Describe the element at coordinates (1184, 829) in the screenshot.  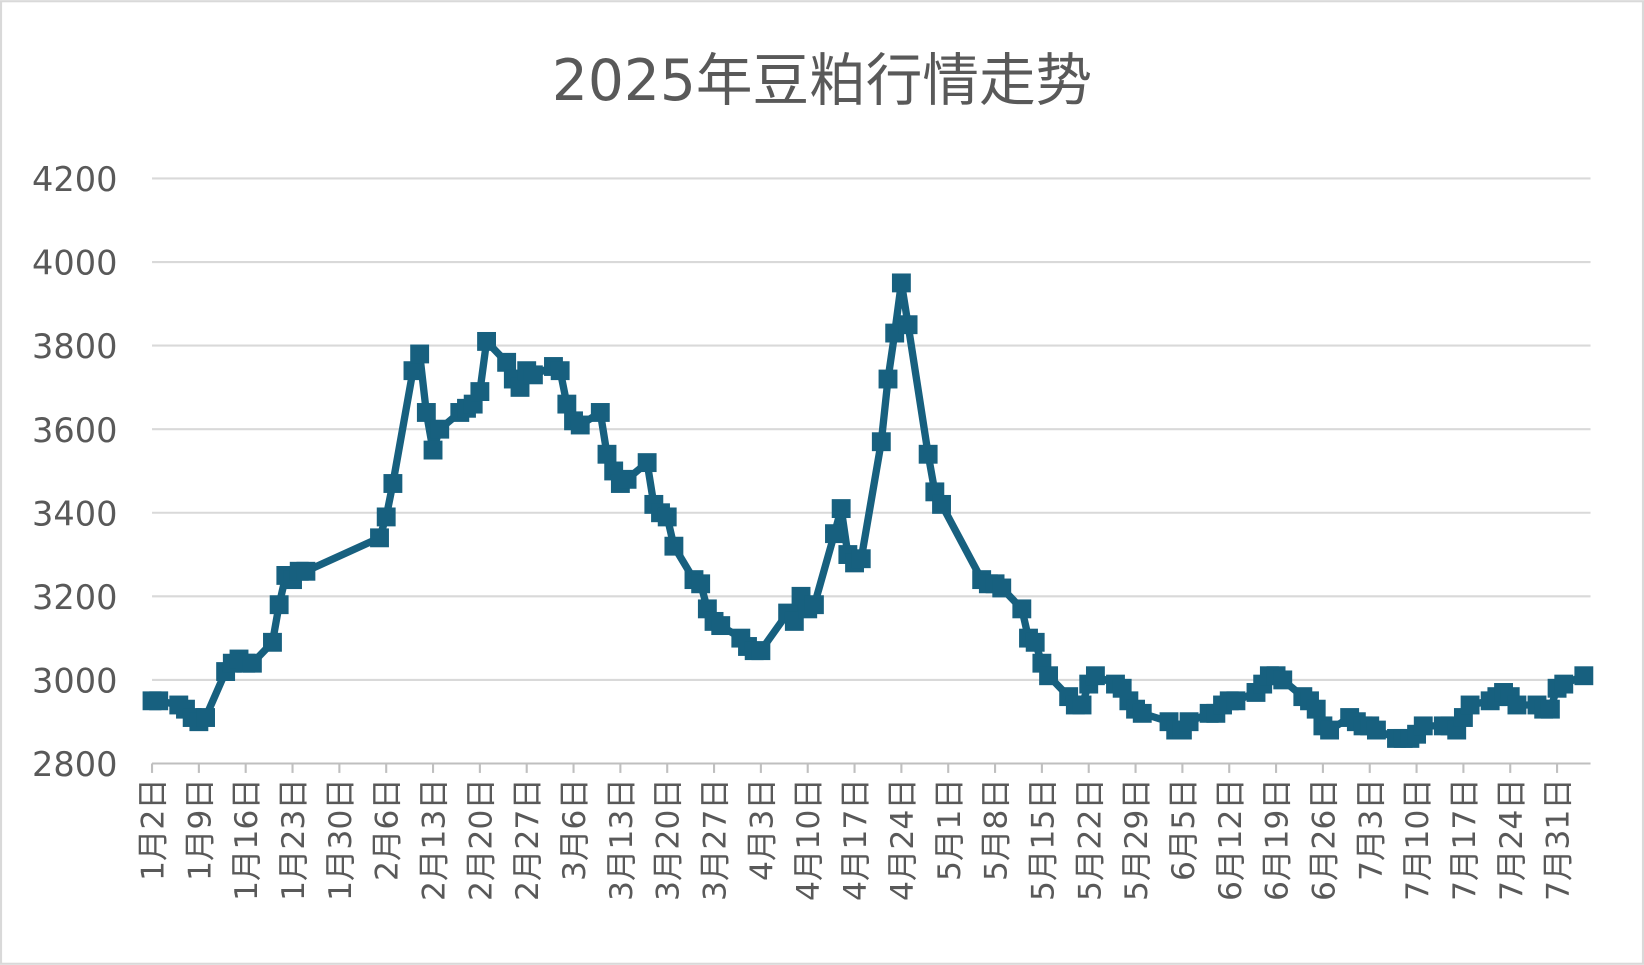
I see `x-tick-label: 6月5日` at that location.